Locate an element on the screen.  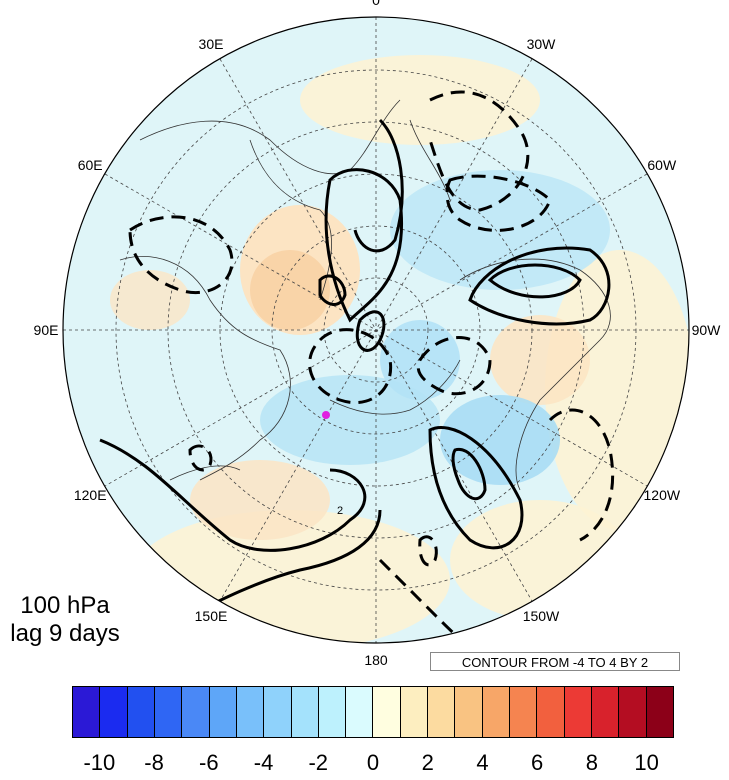
pressure-level: 100 hPa is located at coordinates (65, 605).